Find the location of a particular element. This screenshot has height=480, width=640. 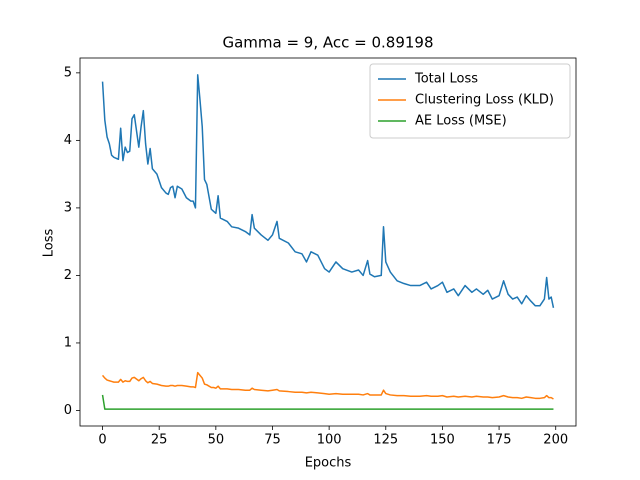

legend-box is located at coordinates (470, 101).